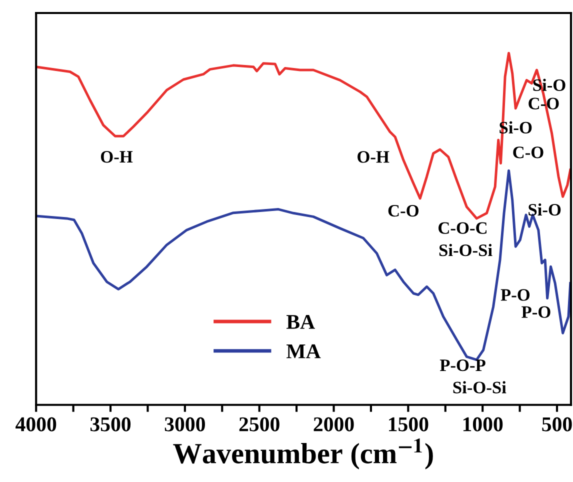 The width and height of the screenshot is (573, 482). I want to click on x-tick-label: 3500, so click(110, 424).